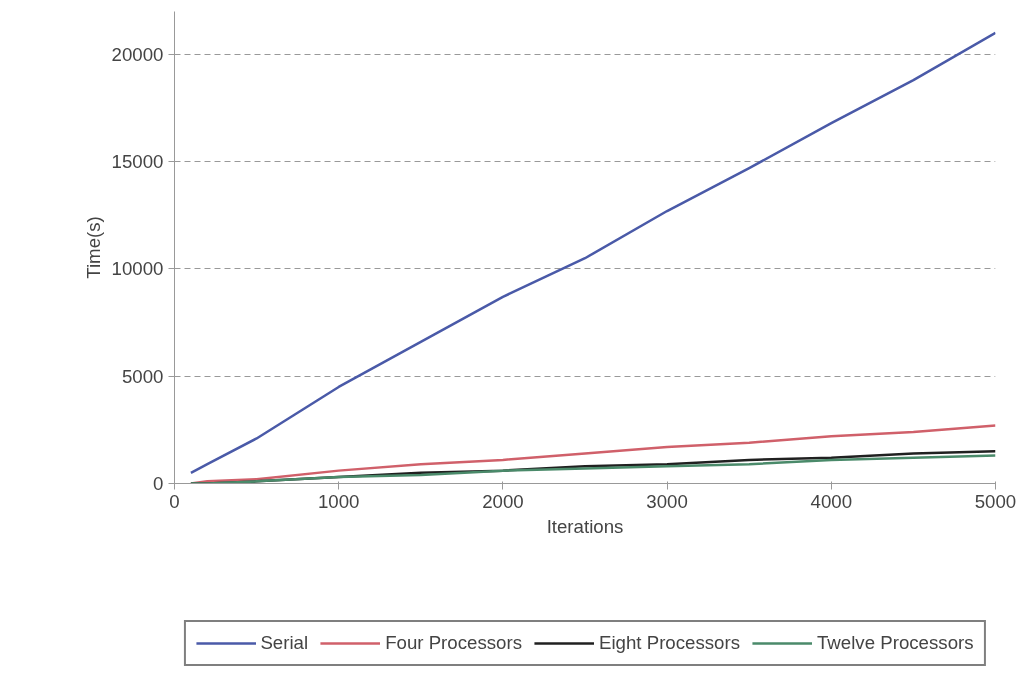 The width and height of the screenshot is (1022, 679). I want to click on legend-label: Eight Processors, so click(669, 643).